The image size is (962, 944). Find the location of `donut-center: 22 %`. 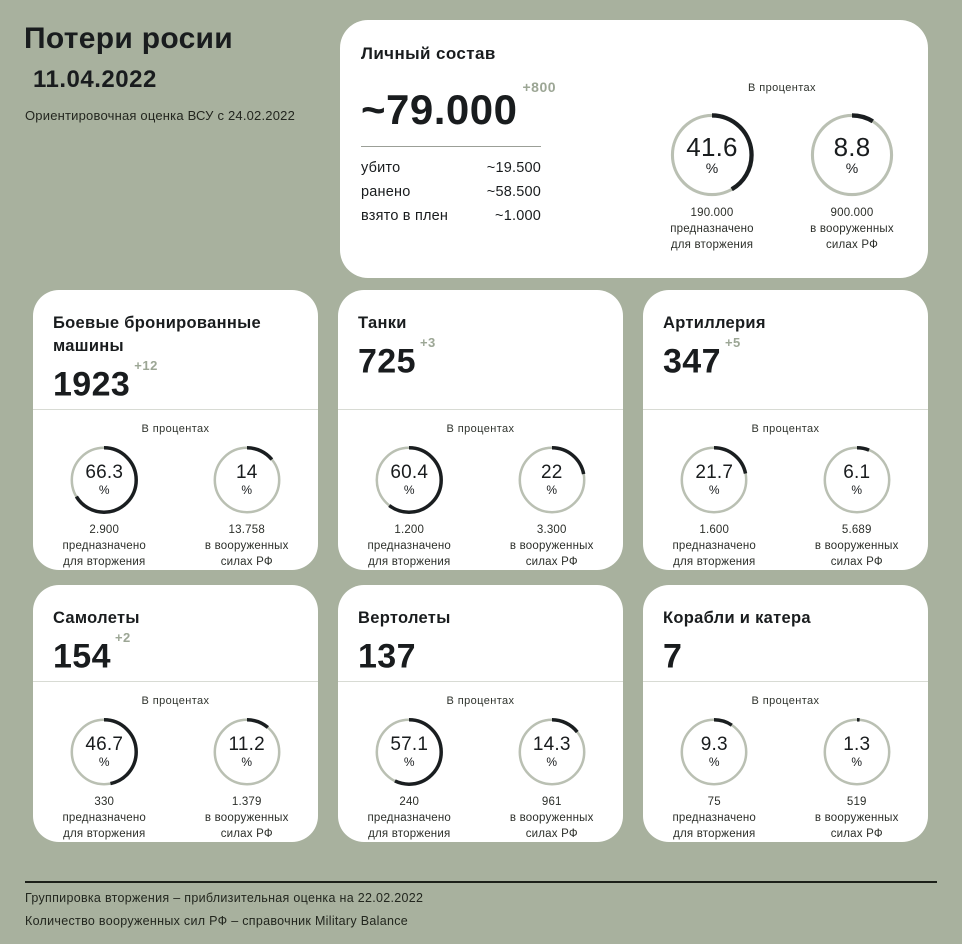

donut-center: 22 % is located at coordinates (552, 480).